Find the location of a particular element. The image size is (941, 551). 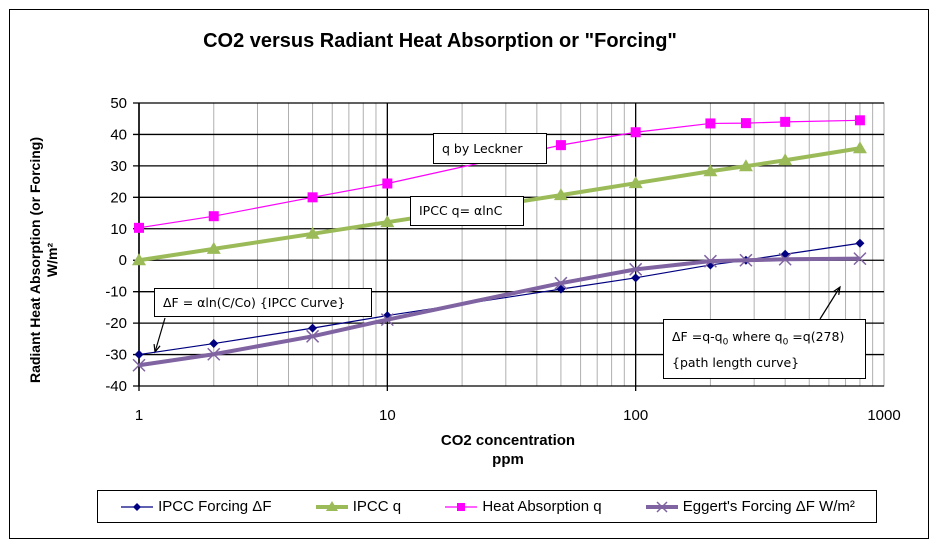

y-tick-label: 20 is located at coordinates (118, 197).